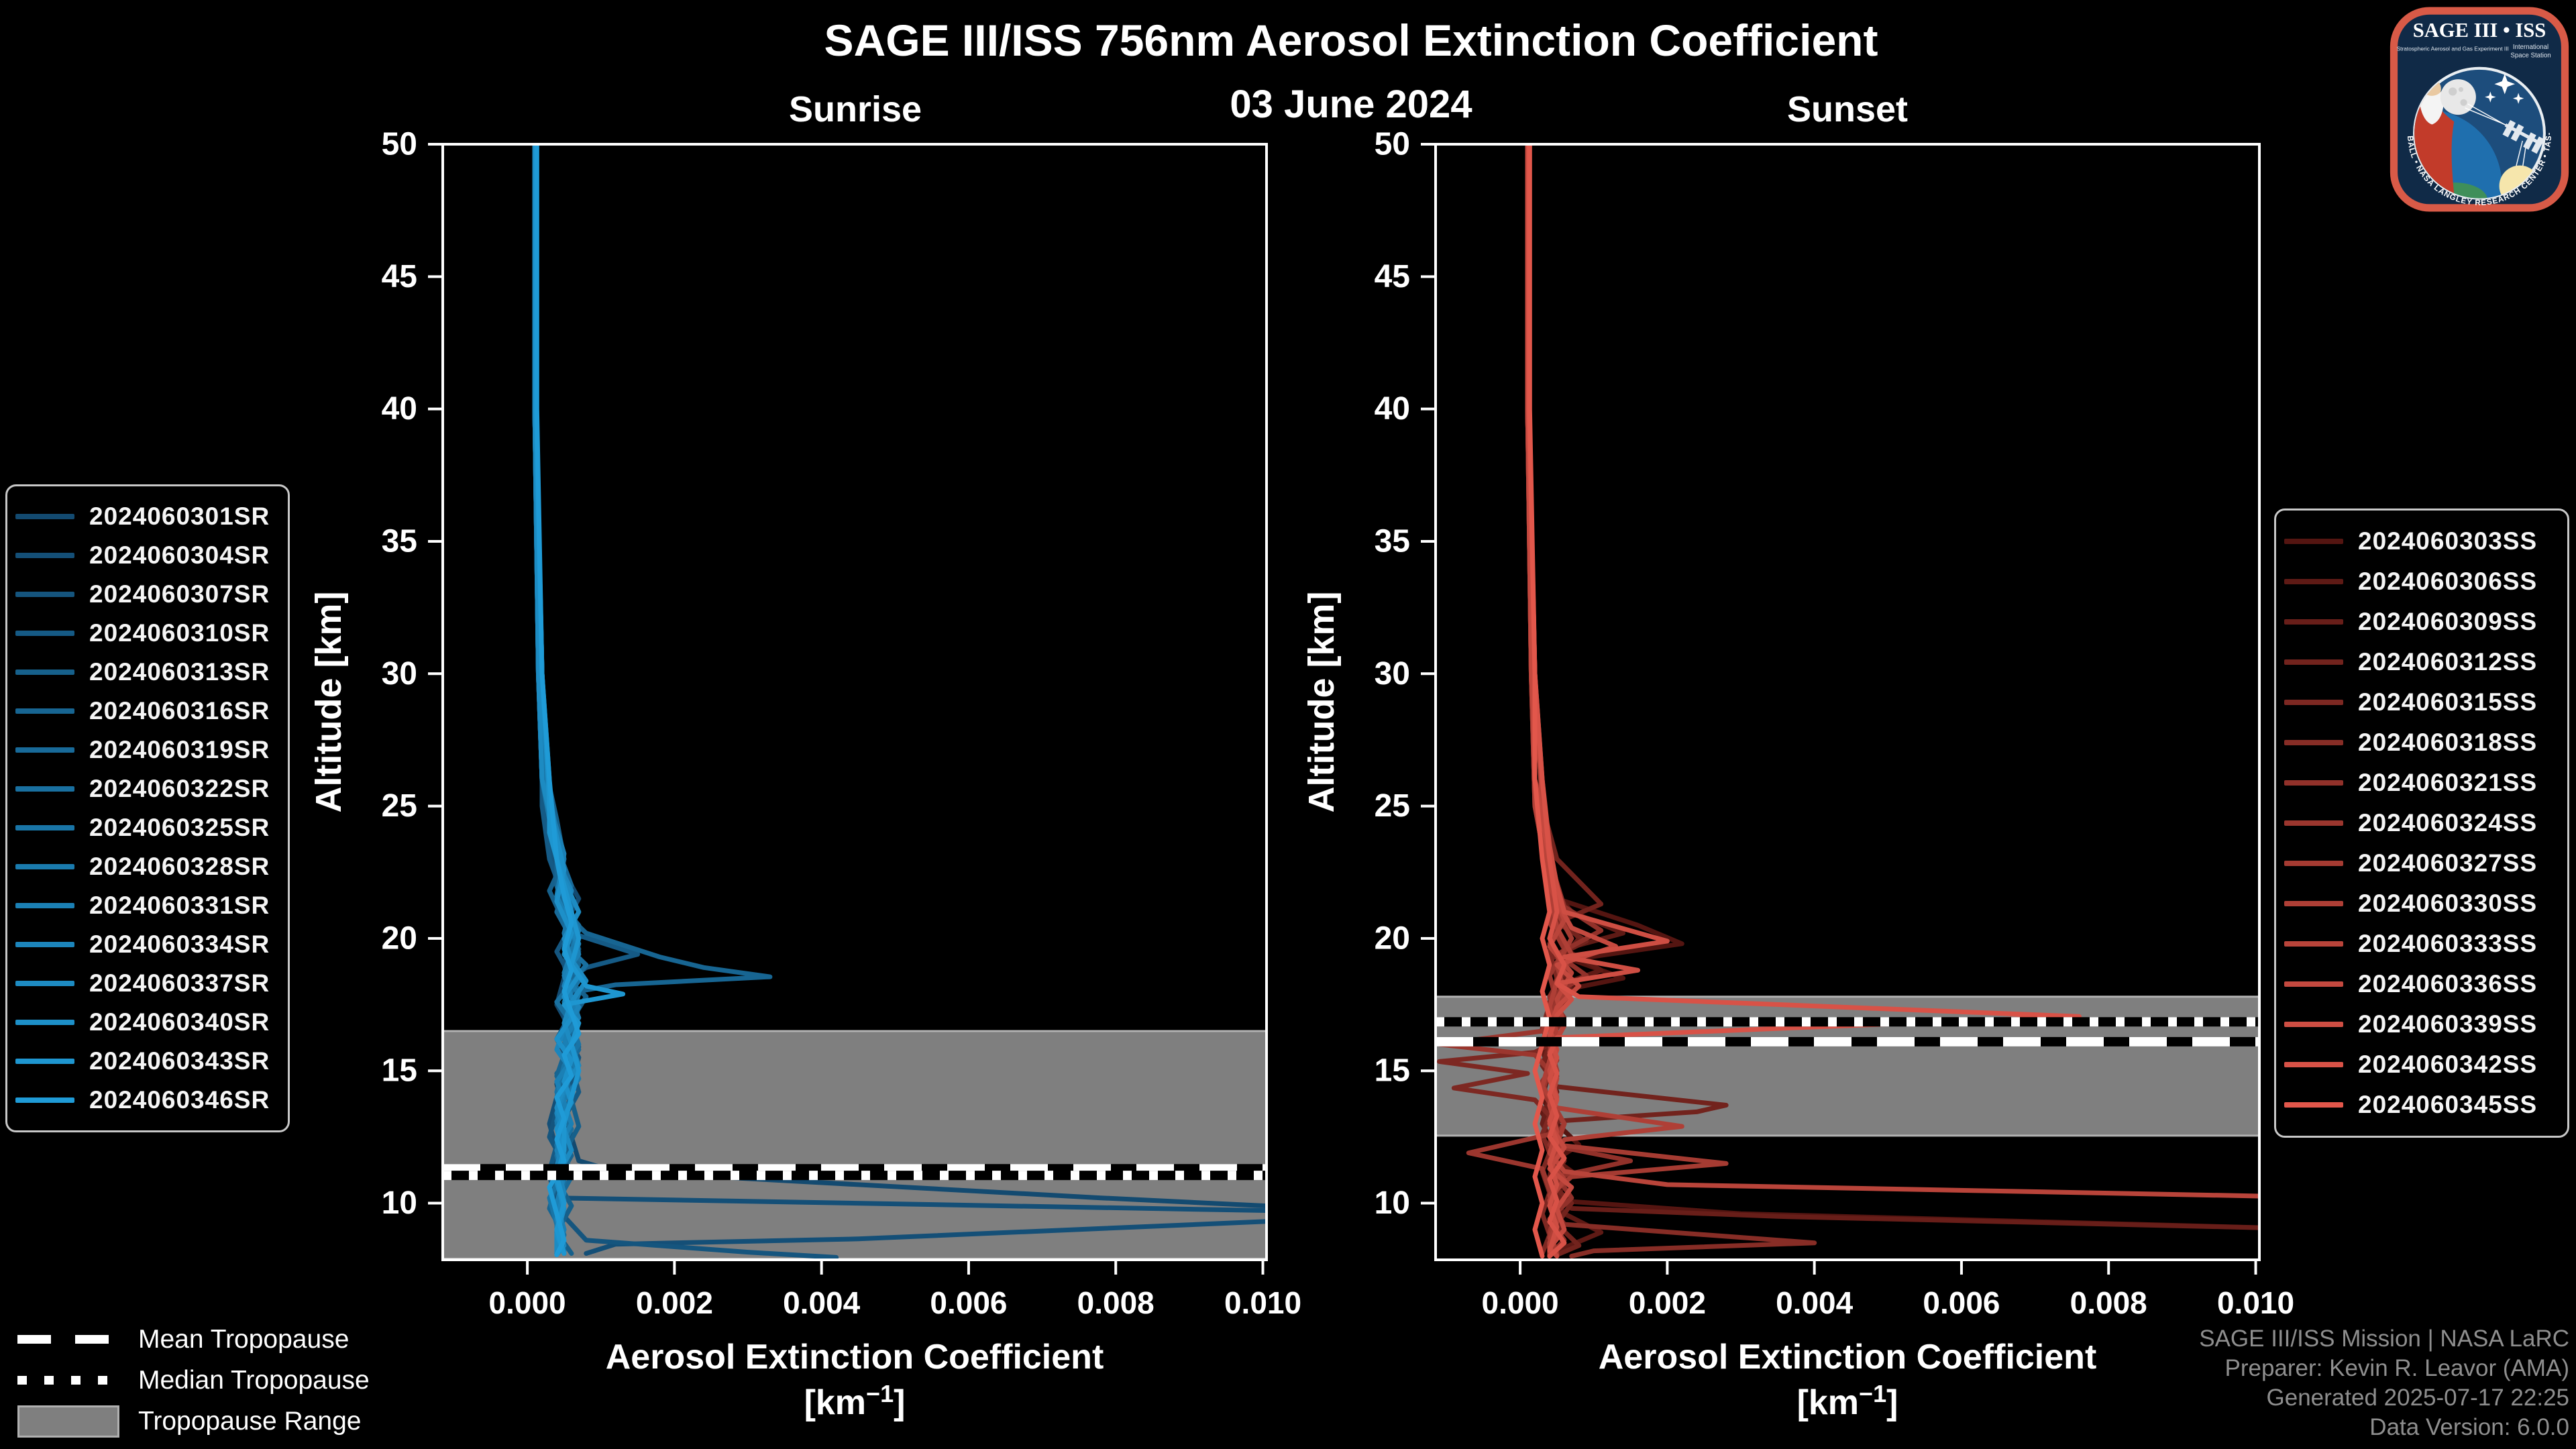 The height and width of the screenshot is (1449, 2576). I want to click on legend-label: 2024060343SR, so click(179, 1061).